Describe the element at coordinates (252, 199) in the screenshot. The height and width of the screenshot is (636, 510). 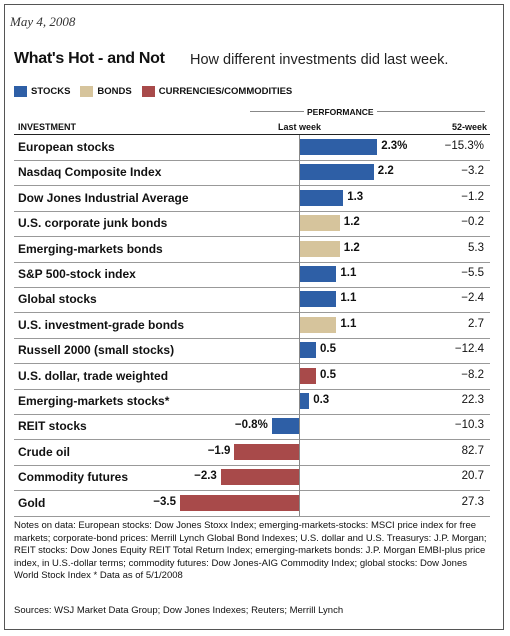
I see `table-row: Dow Jones Industrial Average 1.3 −1.2` at that location.